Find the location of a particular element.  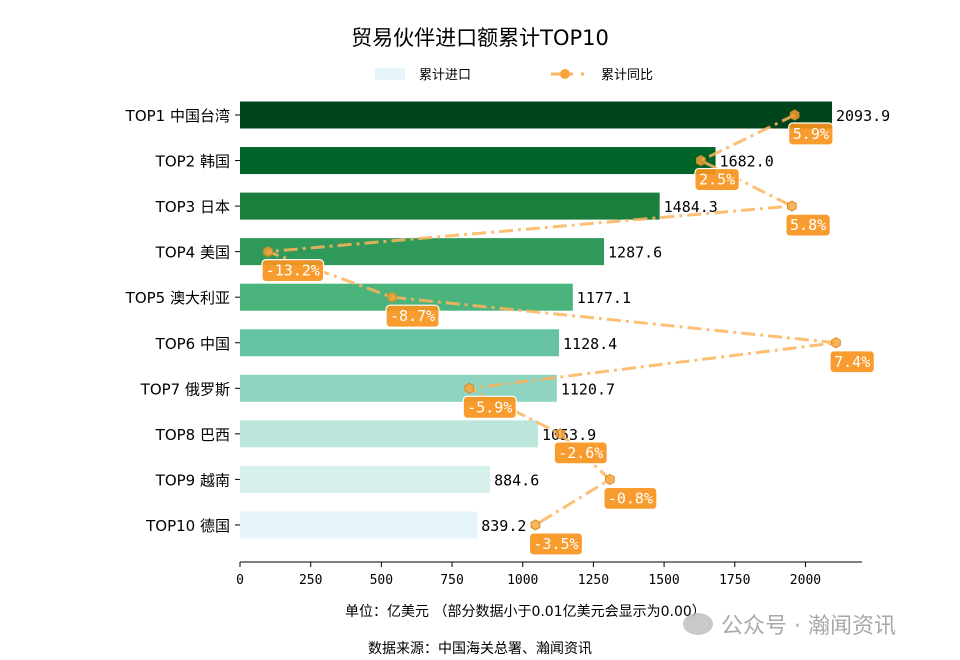

yoy-label: 2.5% is located at coordinates (717, 180).